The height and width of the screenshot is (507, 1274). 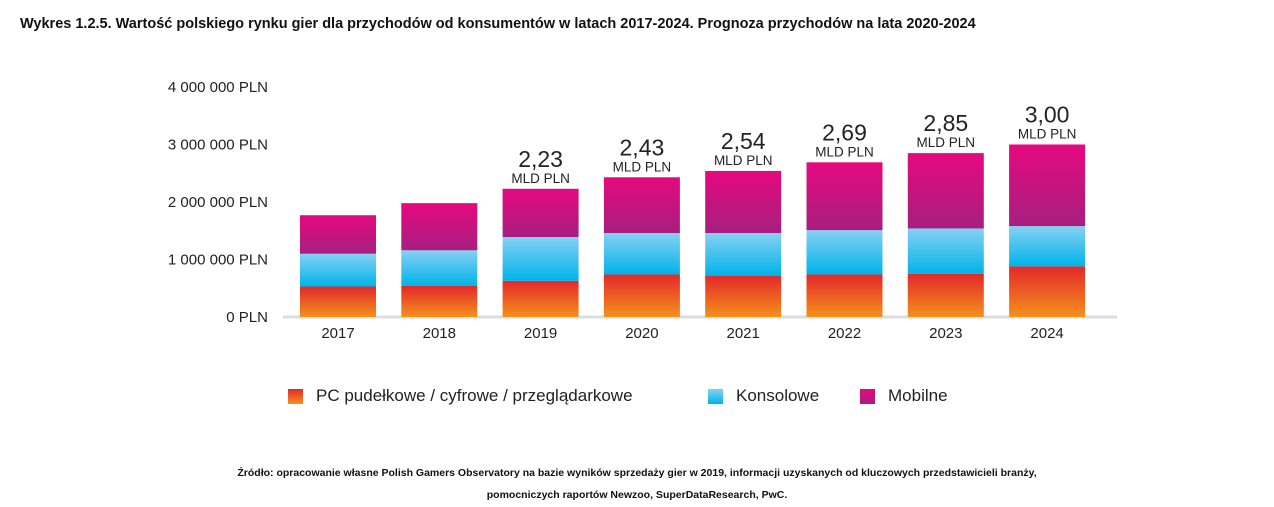 What do you see at coordinates (540, 333) in the screenshot?
I see `x-tick-label: 2019` at bounding box center [540, 333].